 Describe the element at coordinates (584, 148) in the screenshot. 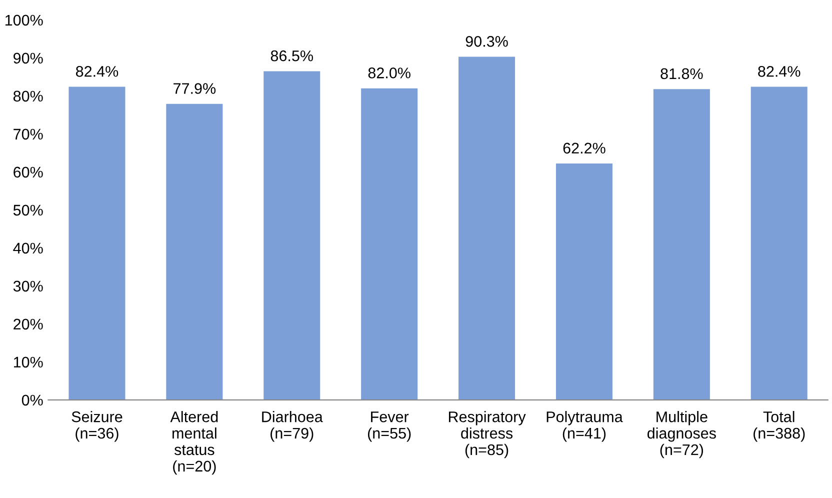

I see `data-label: 62.2%` at that location.